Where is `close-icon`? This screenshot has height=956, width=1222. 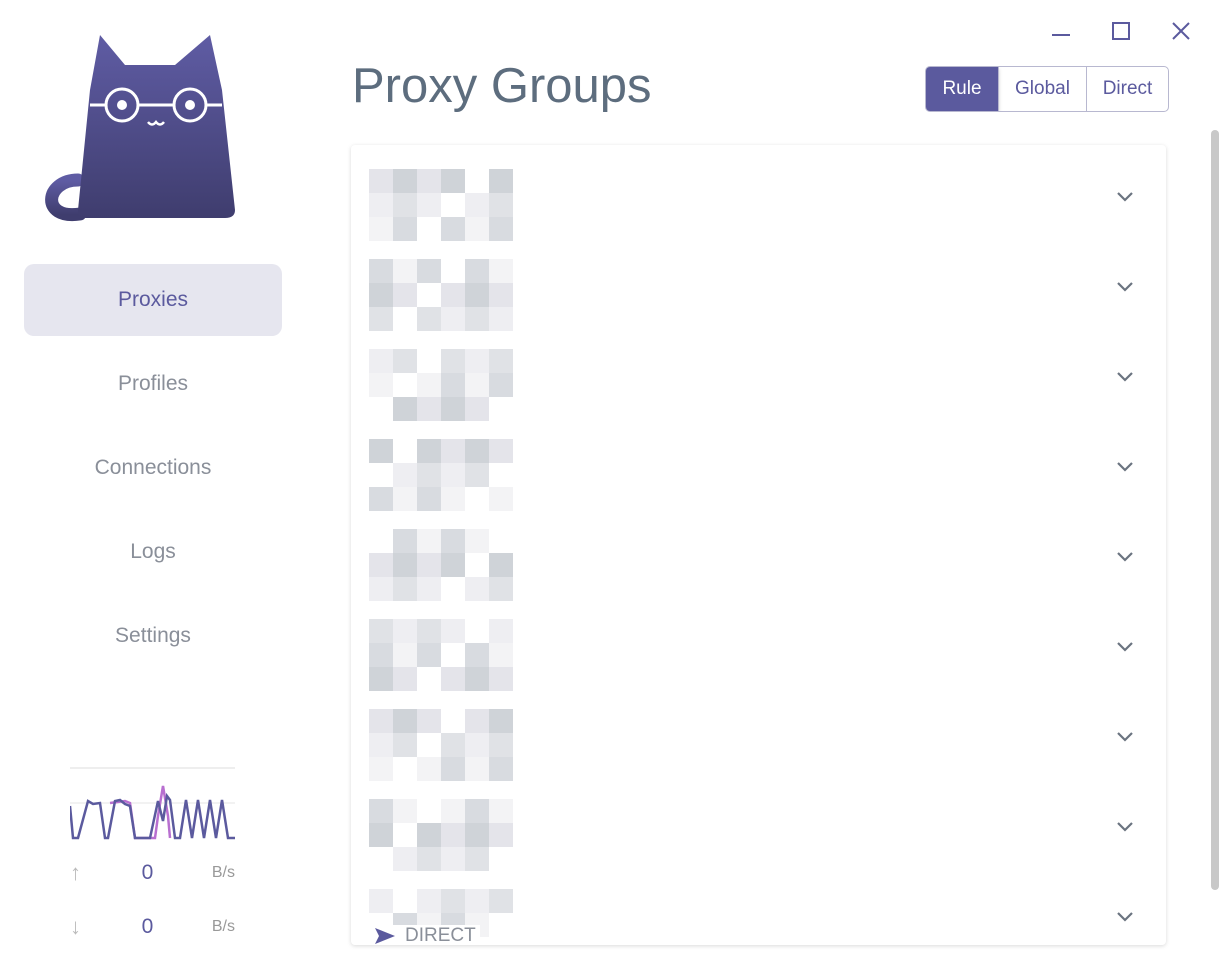
close-icon is located at coordinates (1181, 31).